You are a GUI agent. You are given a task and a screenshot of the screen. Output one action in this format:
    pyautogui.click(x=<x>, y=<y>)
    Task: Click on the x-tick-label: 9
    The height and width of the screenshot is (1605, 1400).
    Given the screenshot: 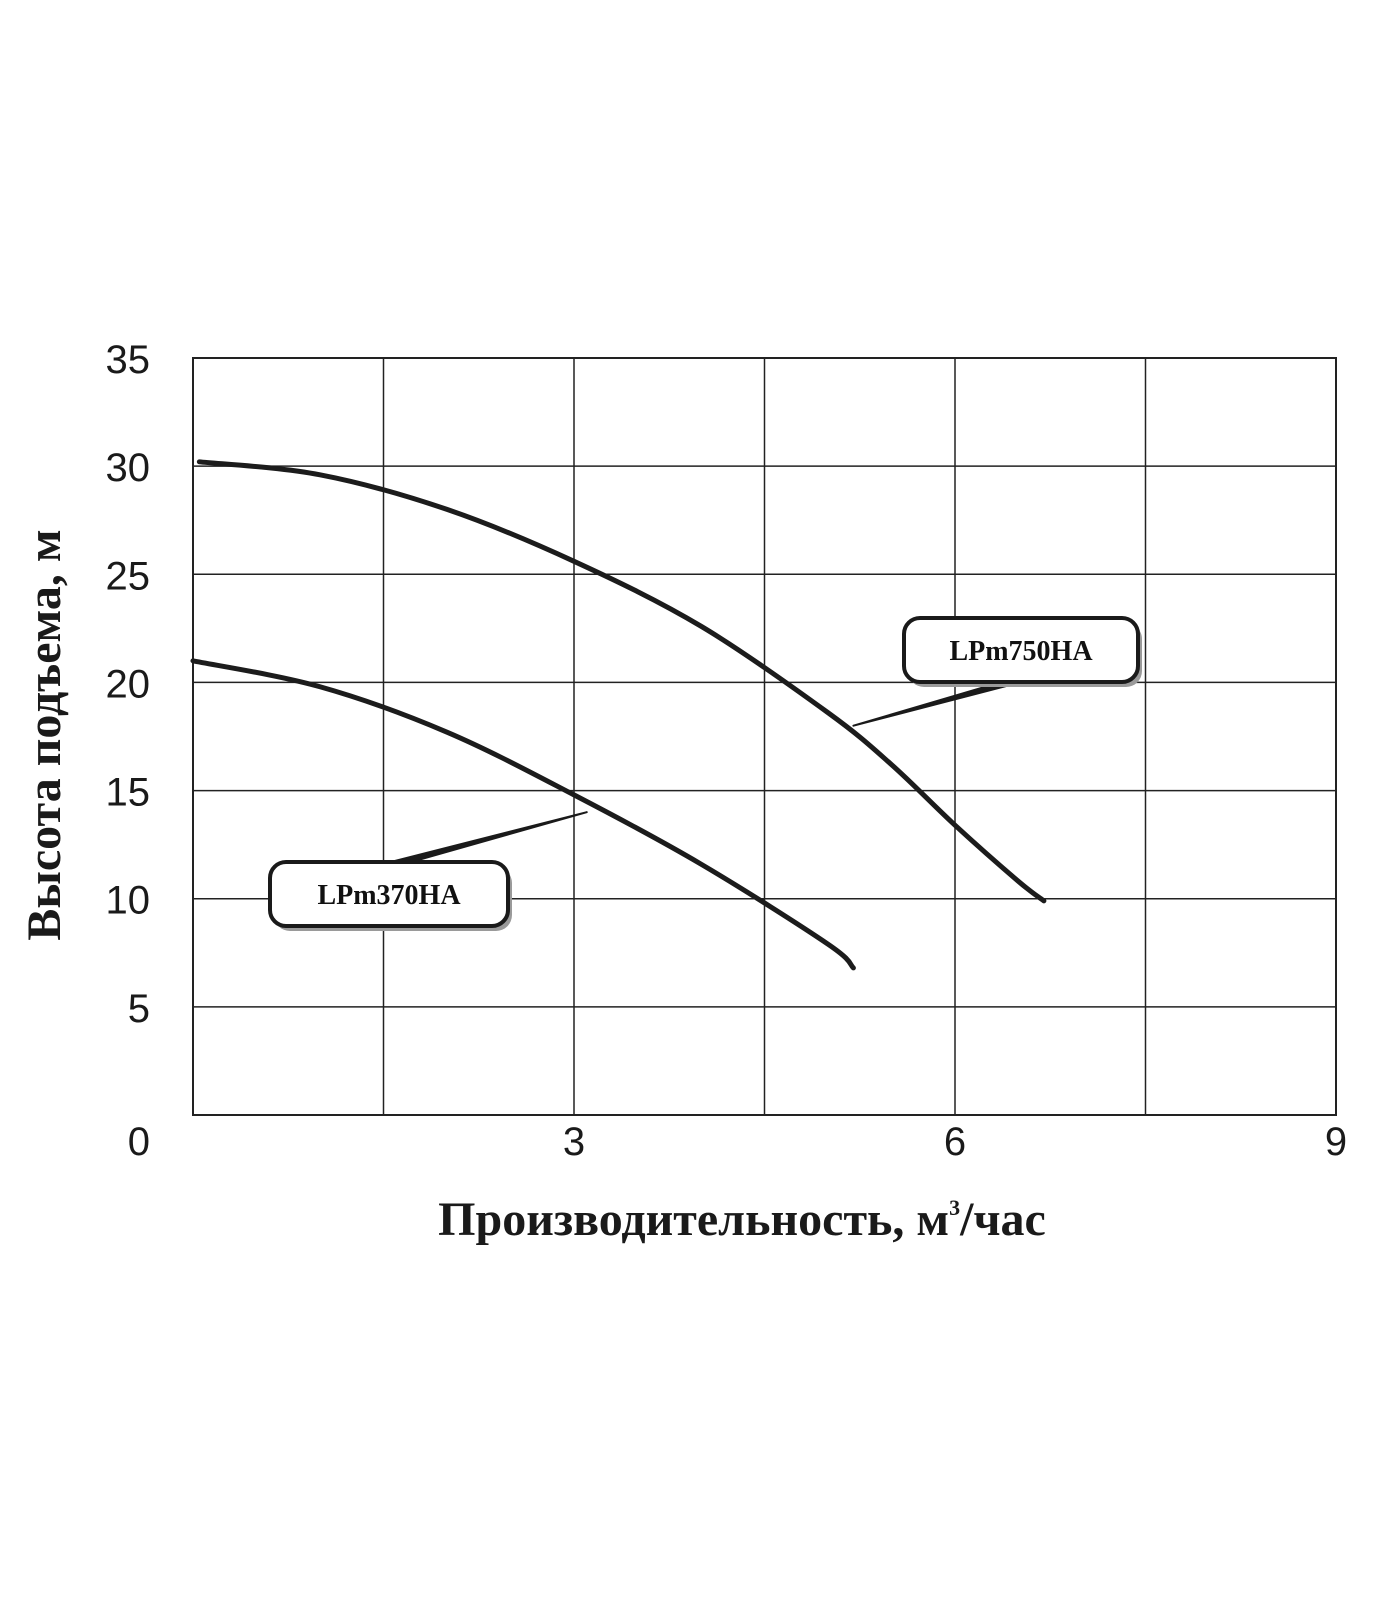 What is the action you would take?
    pyautogui.click(x=1336, y=1142)
    